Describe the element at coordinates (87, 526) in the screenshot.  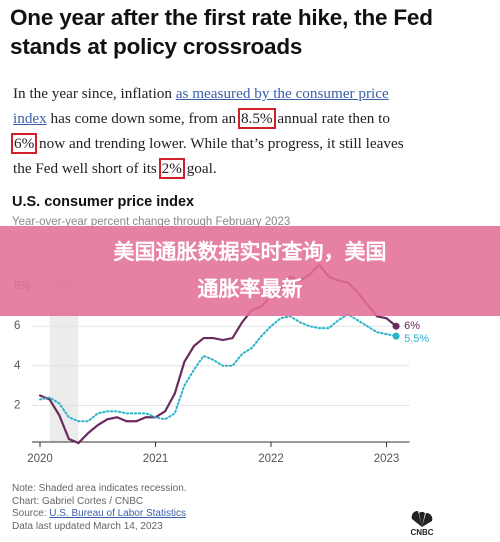
I see `note: Data last updated March 14, 2023` at that location.